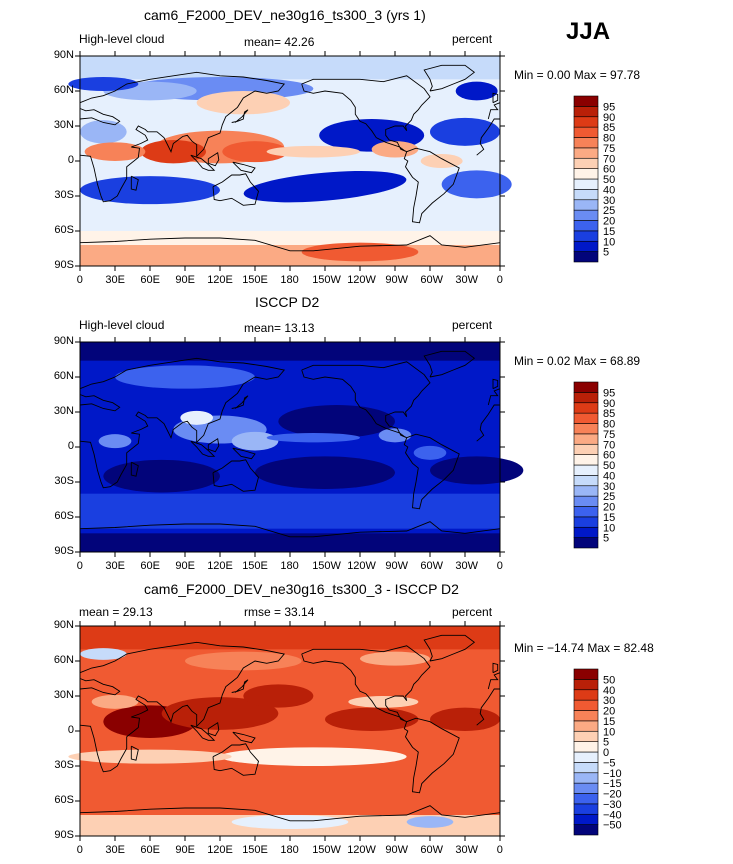 Image resolution: width=733 pixels, height=864 pixels. Describe the element at coordinates (287, 302) in the screenshot. I see `panel-2-title: ISCCP D2` at that location.